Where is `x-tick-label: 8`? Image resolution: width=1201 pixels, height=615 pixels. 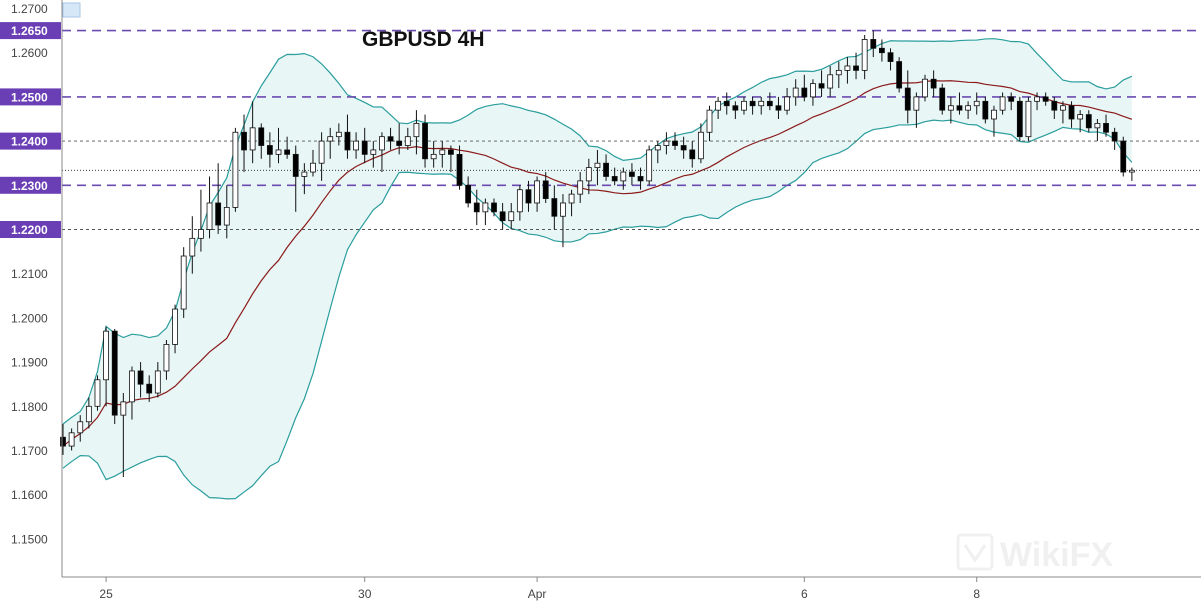 x-tick-label: 8 is located at coordinates (976, 594).